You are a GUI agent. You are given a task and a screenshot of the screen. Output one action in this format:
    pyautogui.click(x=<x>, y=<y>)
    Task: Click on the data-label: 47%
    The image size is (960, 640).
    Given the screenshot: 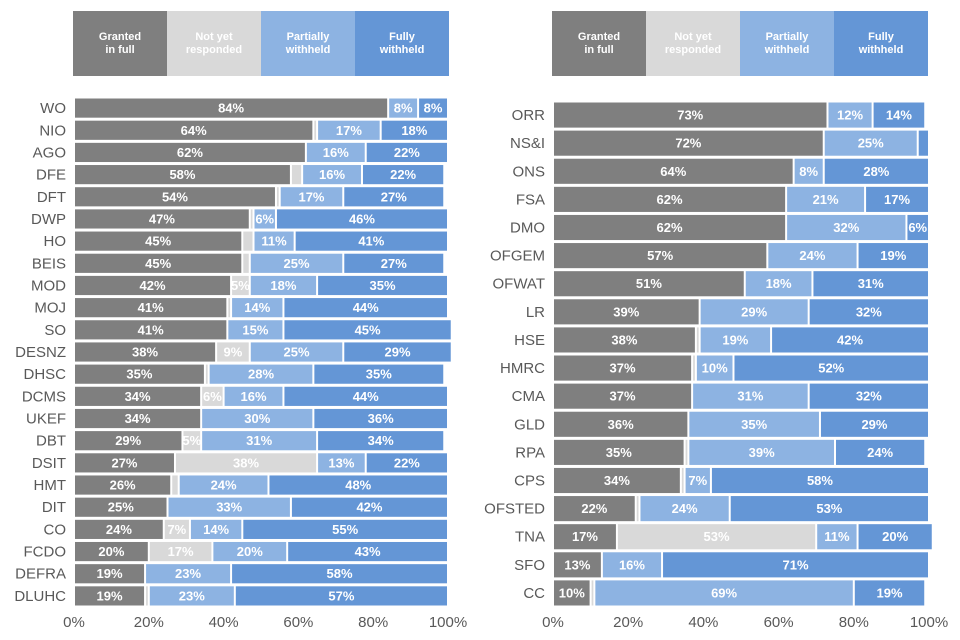 What is the action you would take?
    pyautogui.click(x=162, y=218)
    